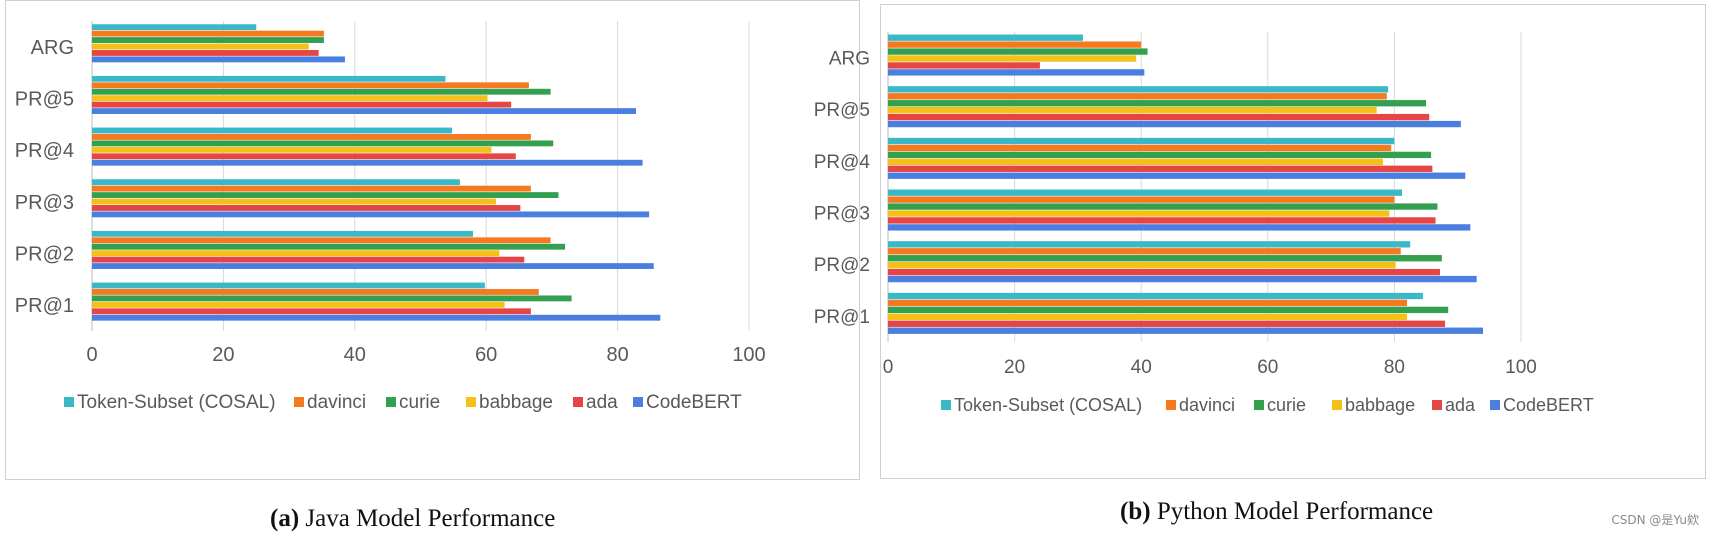 The image size is (1711, 538). I want to click on category-label: PR@5, so click(44, 100).